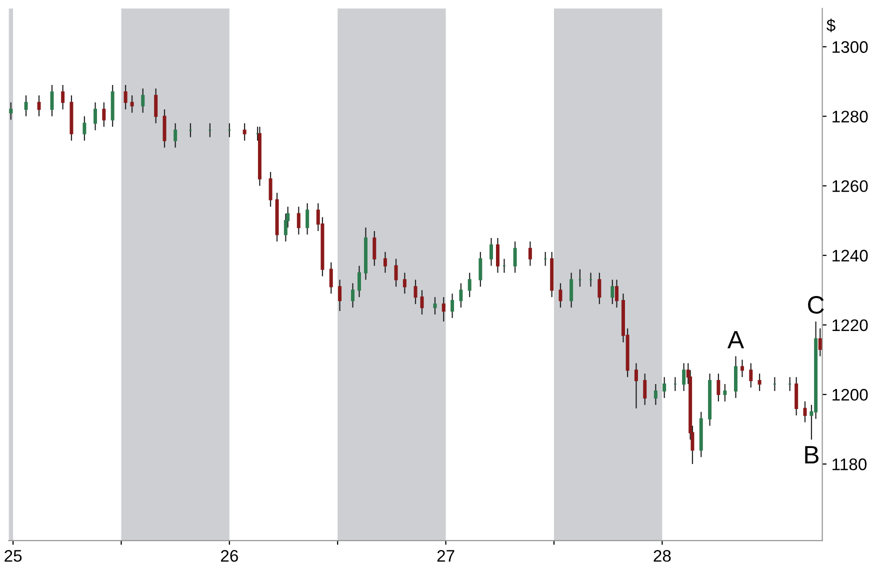  What do you see at coordinates (850, 394) in the screenshot?
I see `y-tick-label: 1200` at bounding box center [850, 394].